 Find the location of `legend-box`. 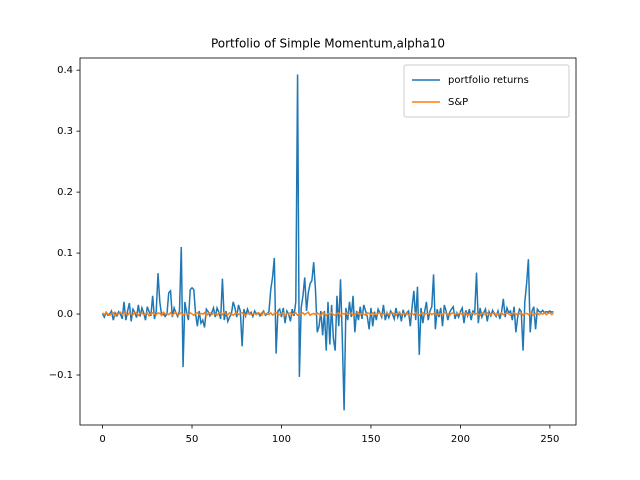

legend-box is located at coordinates (486, 91).